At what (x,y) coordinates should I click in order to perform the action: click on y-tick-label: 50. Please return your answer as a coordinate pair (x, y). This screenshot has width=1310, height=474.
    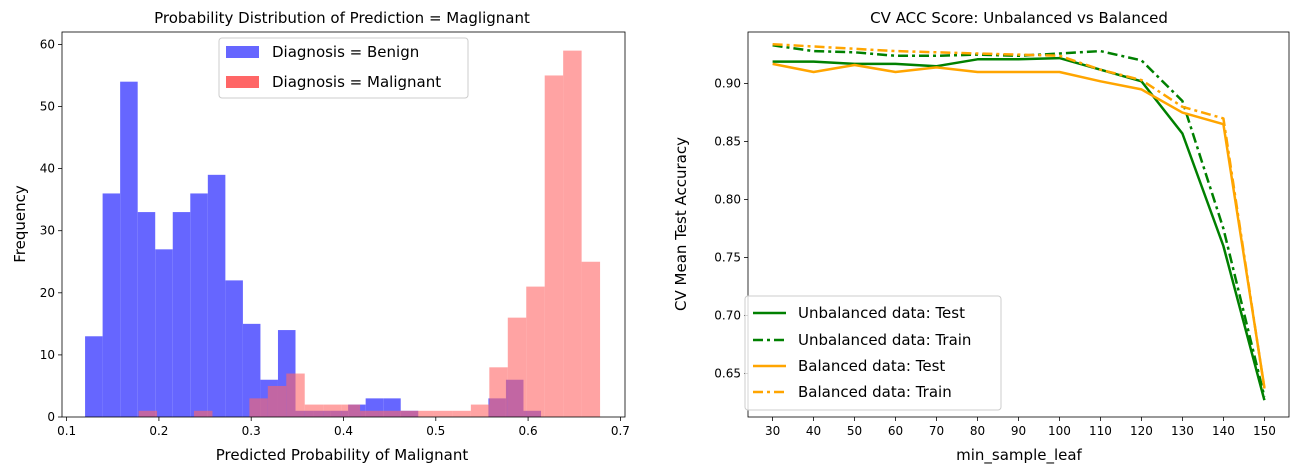
    Looking at the image, I should click on (47, 107).